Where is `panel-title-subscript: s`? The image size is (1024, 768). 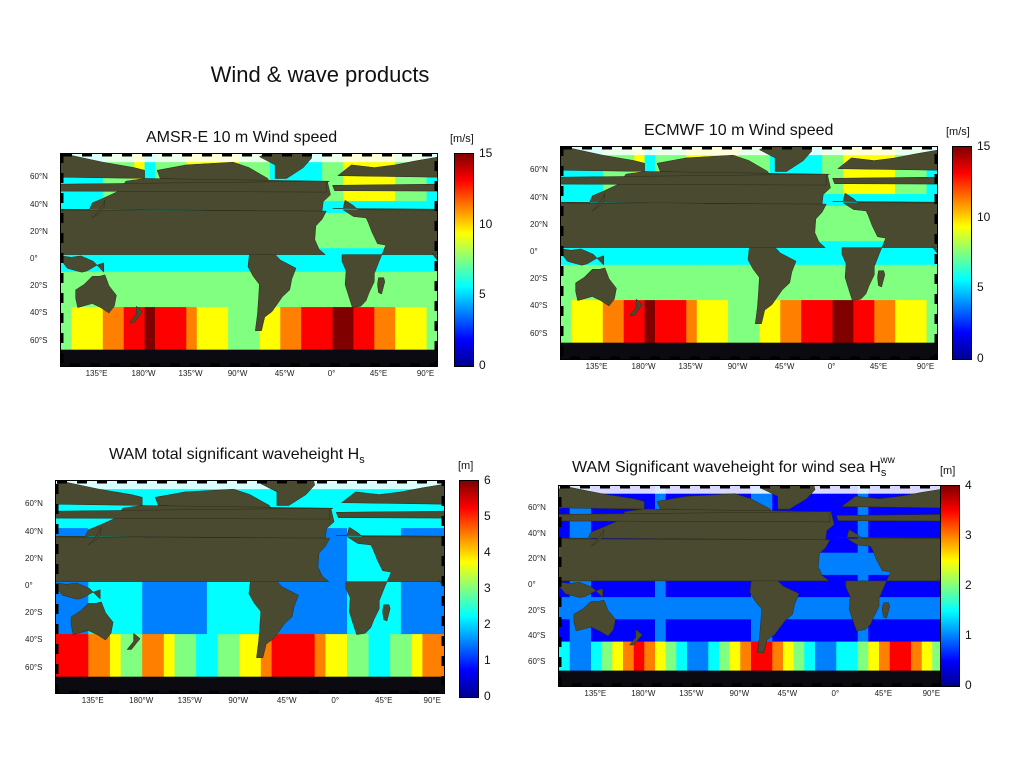
panel-title-subscript: s is located at coordinates (362, 460).